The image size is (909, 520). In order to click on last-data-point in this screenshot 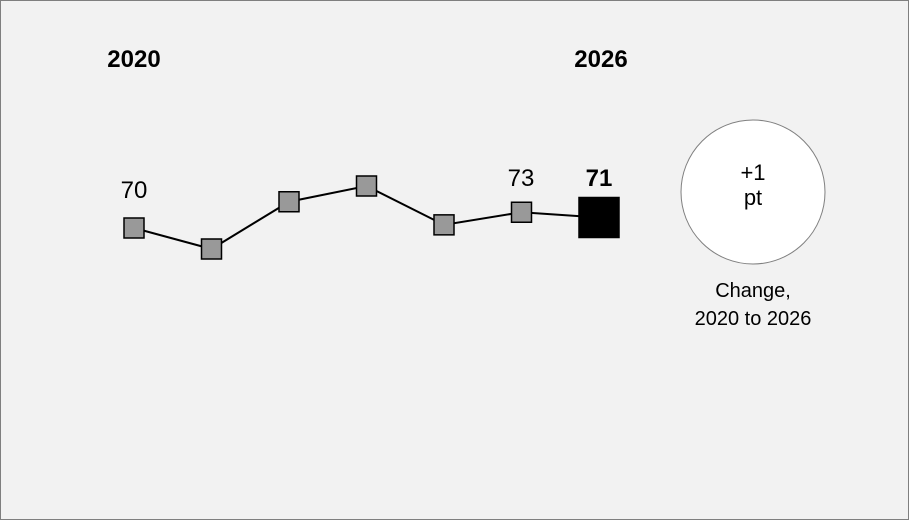, I will do `click(599, 217)`.